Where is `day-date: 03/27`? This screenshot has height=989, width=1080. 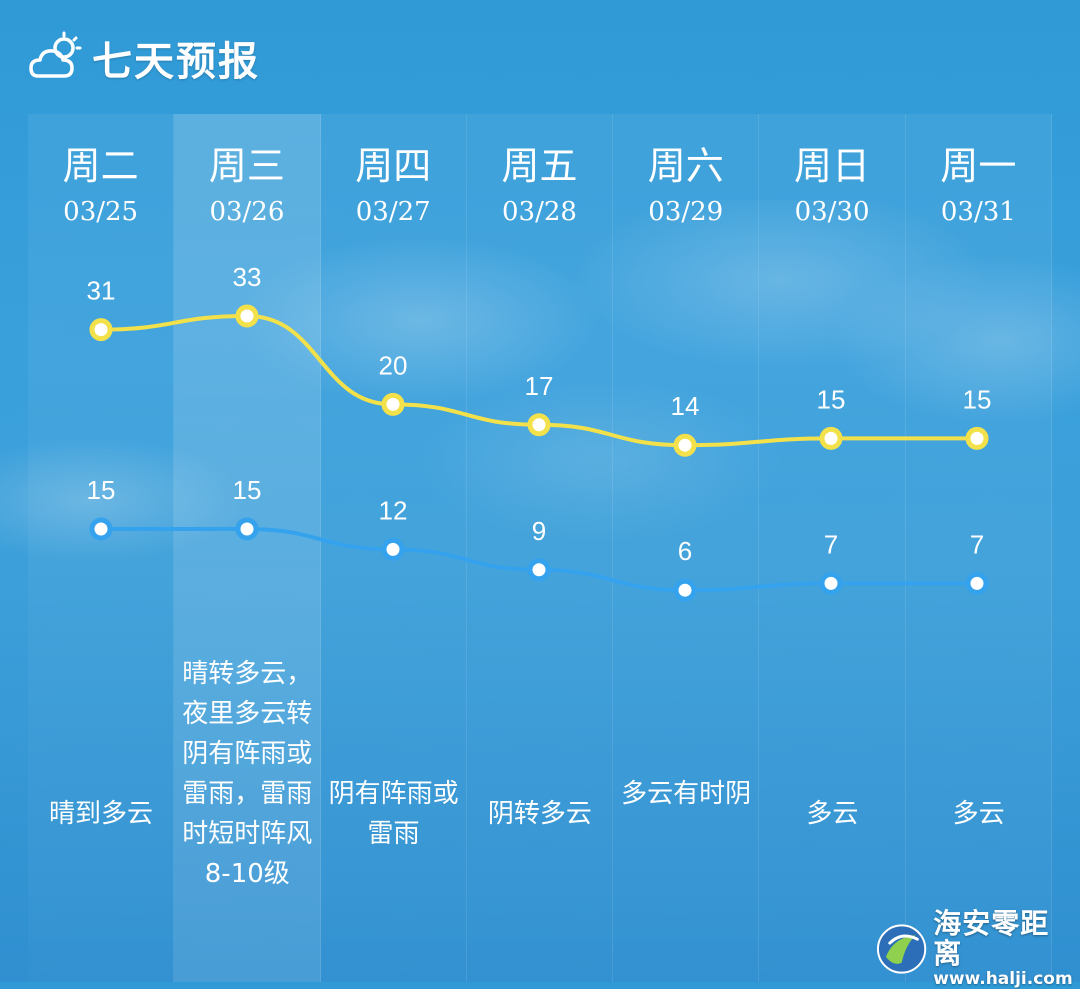
day-date: 03/27 is located at coordinates (393, 212).